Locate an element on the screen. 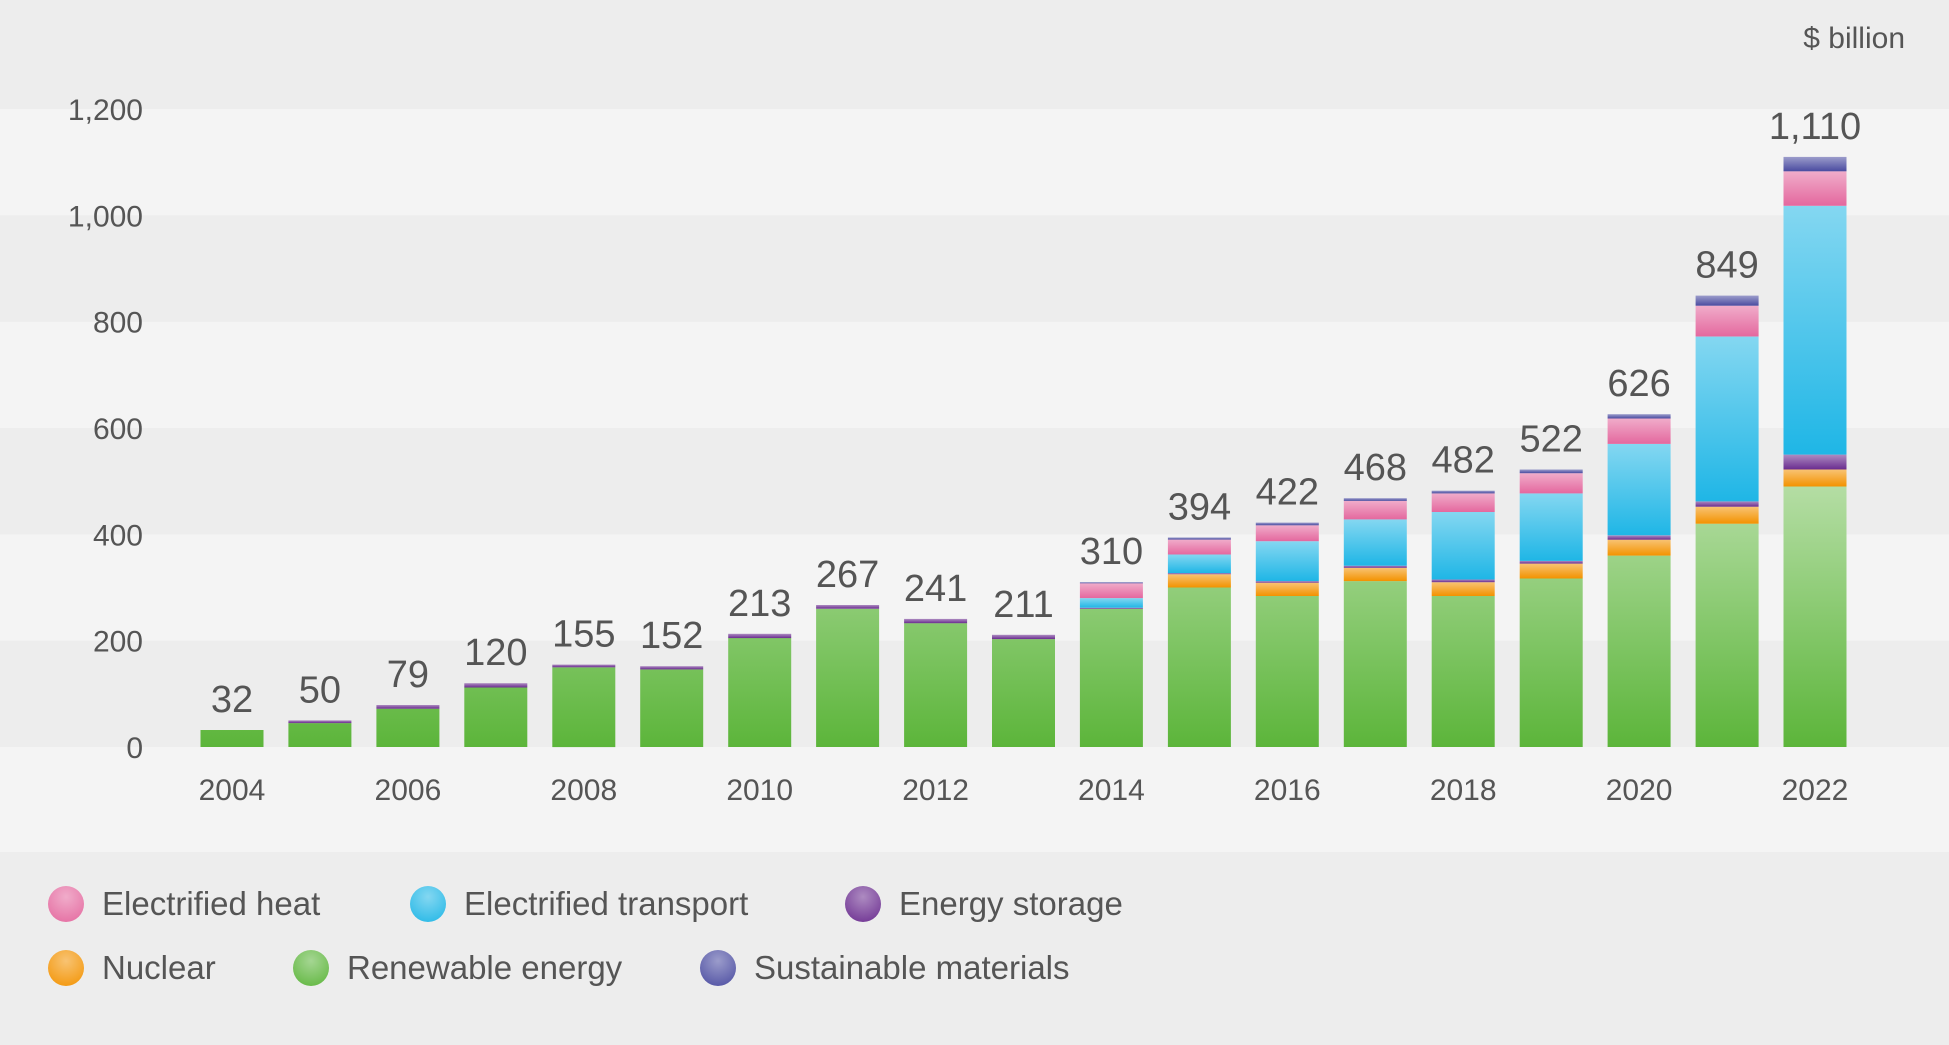 The width and height of the screenshot is (1949, 1045). bar-total-label: 1,110 is located at coordinates (1815, 127).